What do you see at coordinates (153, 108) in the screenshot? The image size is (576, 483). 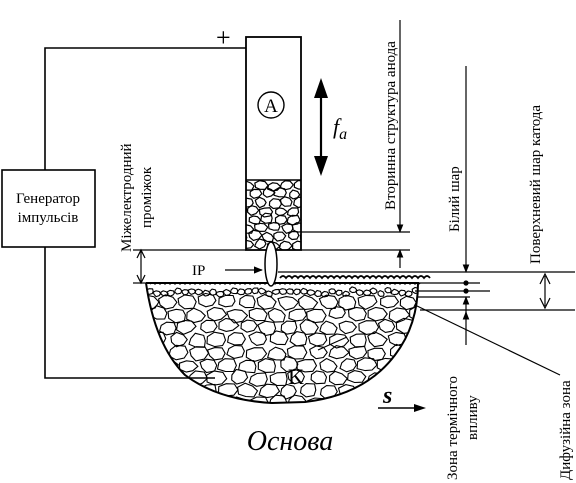 I see `wire-top` at bounding box center [153, 108].